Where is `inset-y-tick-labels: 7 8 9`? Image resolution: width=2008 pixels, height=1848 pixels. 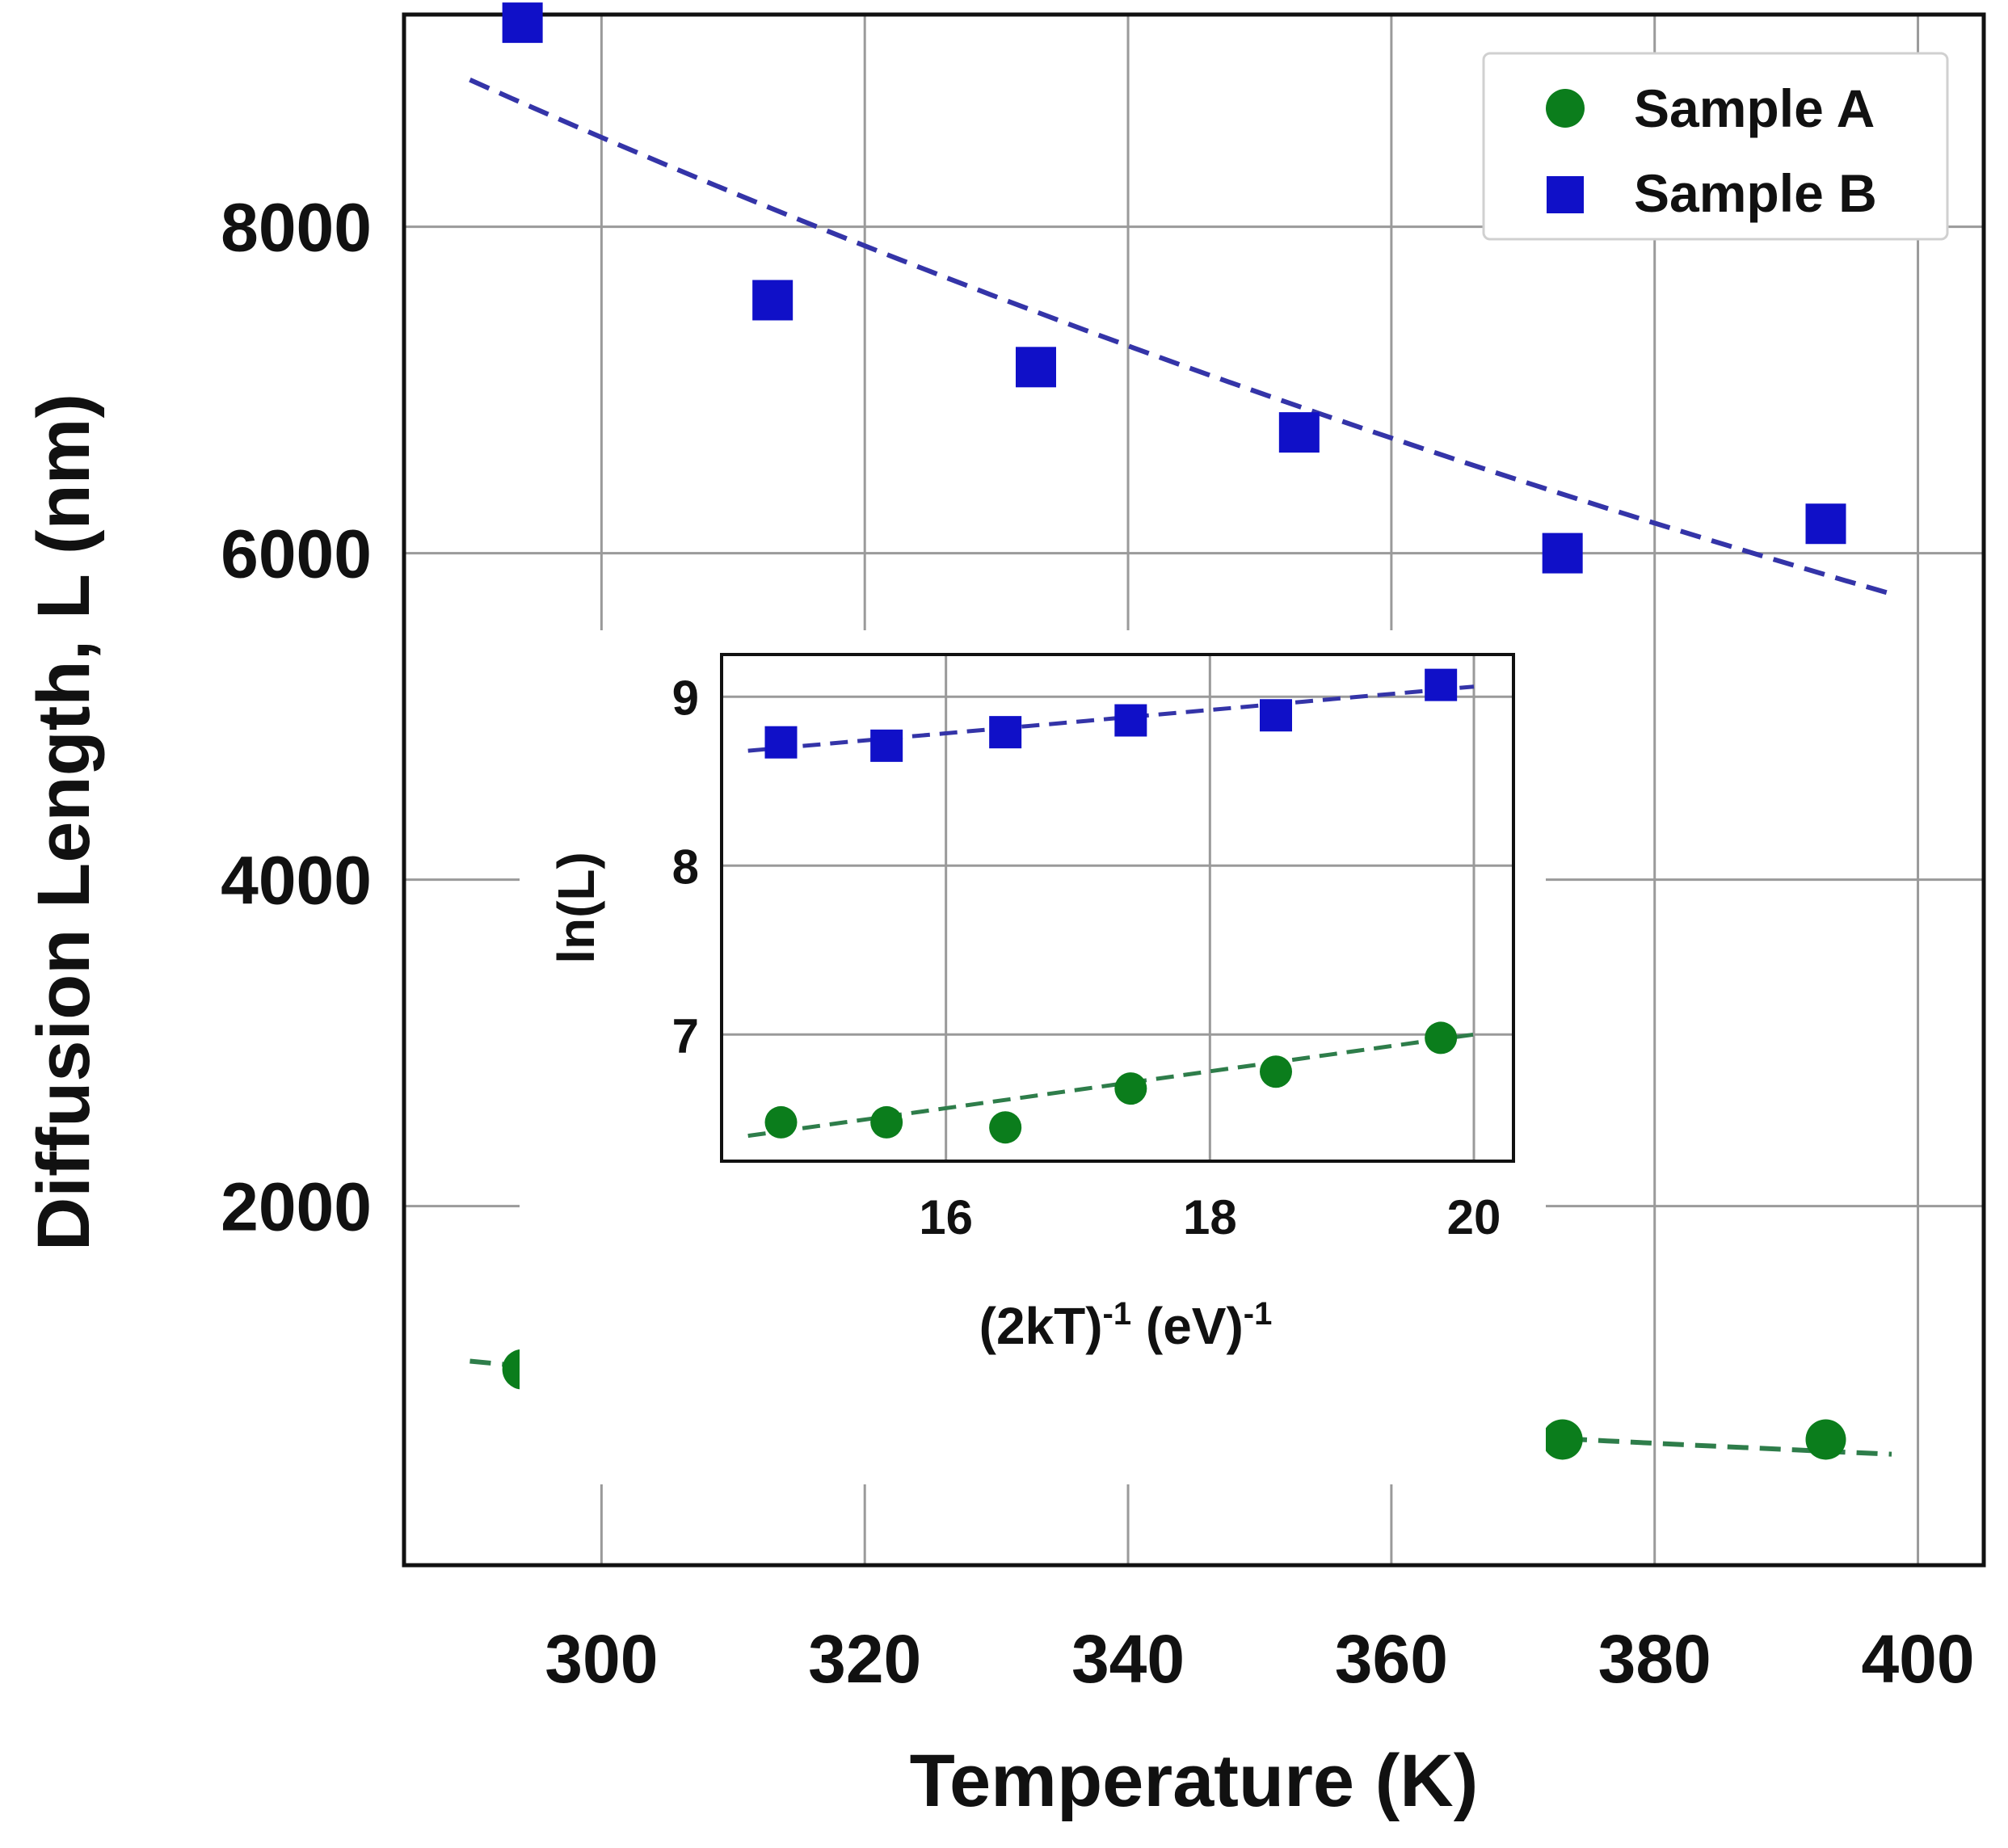
inset-y-tick-labels: 7 8 9 is located at coordinates (685, 867).